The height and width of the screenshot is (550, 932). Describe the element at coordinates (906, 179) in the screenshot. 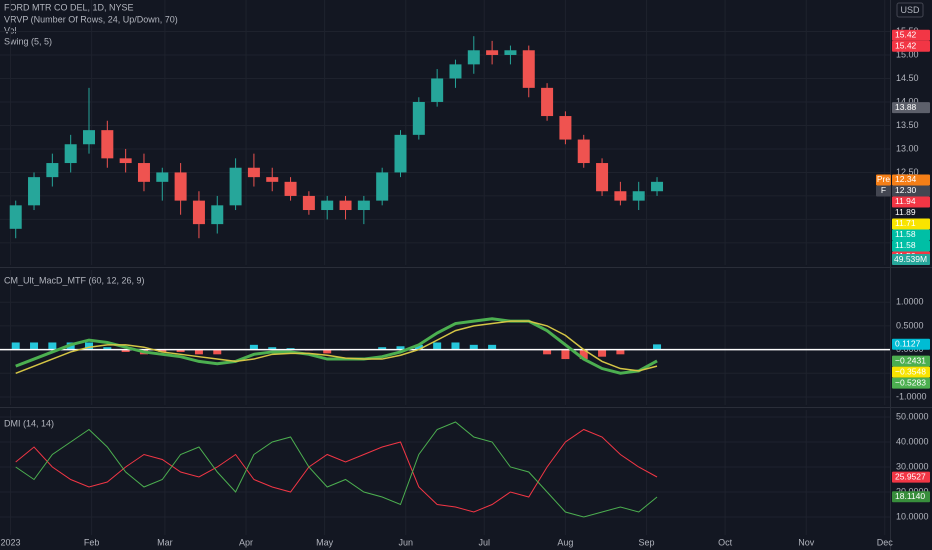

I see `price-tag-label: 12.34` at that location.